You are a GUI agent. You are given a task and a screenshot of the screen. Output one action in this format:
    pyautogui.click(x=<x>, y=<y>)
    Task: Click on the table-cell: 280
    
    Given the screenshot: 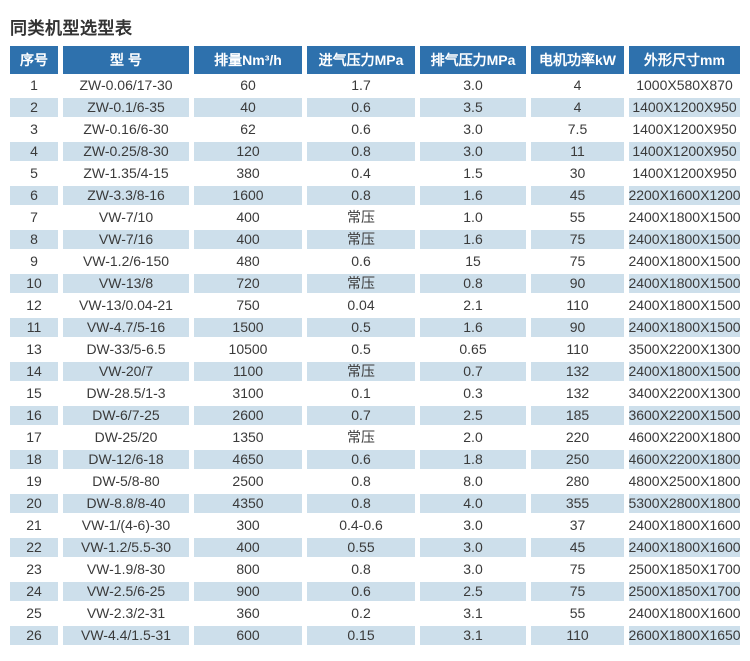 What is the action you would take?
    pyautogui.click(x=577, y=481)
    